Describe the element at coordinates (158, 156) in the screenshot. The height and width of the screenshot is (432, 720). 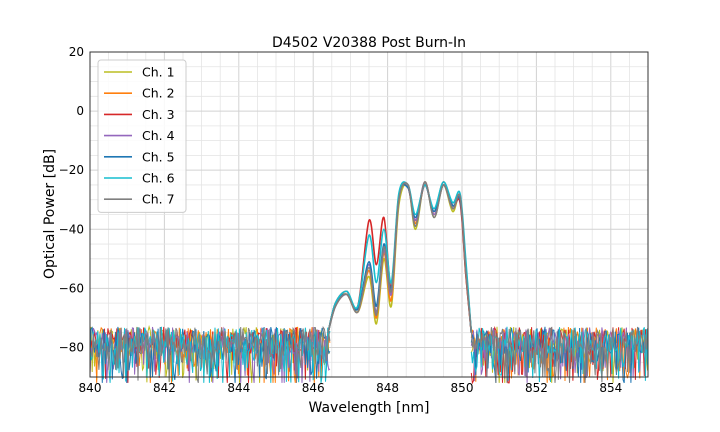
I see `legend-label-5: Ch. 5` at that location.